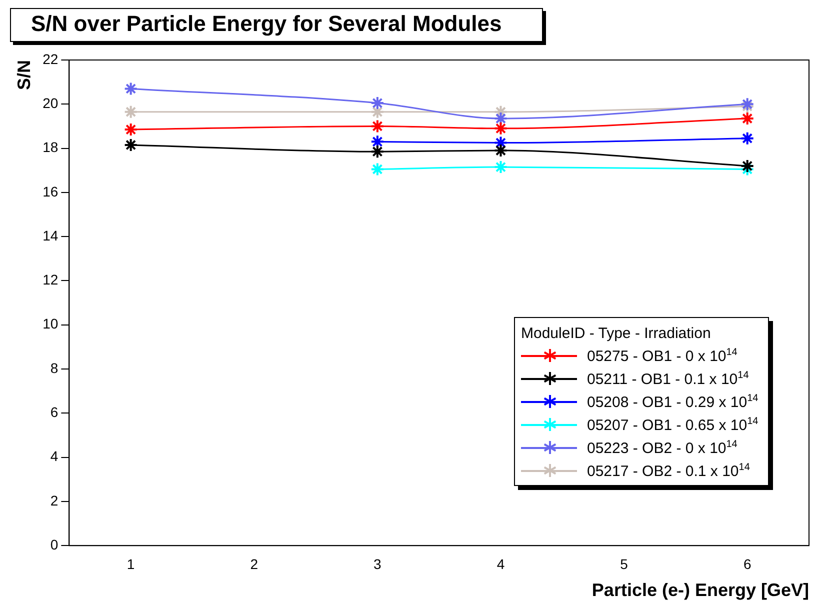 The width and height of the screenshot is (817, 610). I want to click on y-tick-label: 12, so click(50, 280).